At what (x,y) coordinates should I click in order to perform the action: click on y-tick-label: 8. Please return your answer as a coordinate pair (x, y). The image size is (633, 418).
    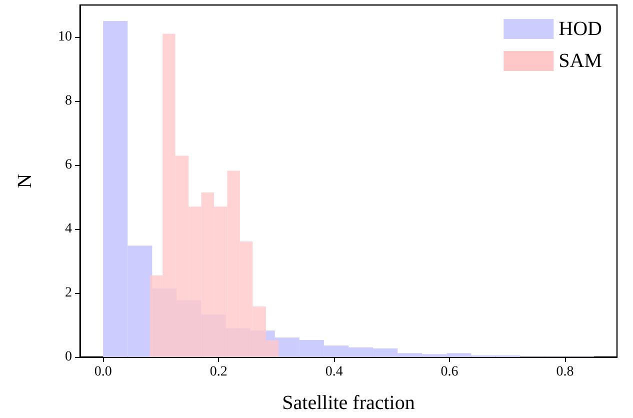
    Looking at the image, I should click on (68, 101).